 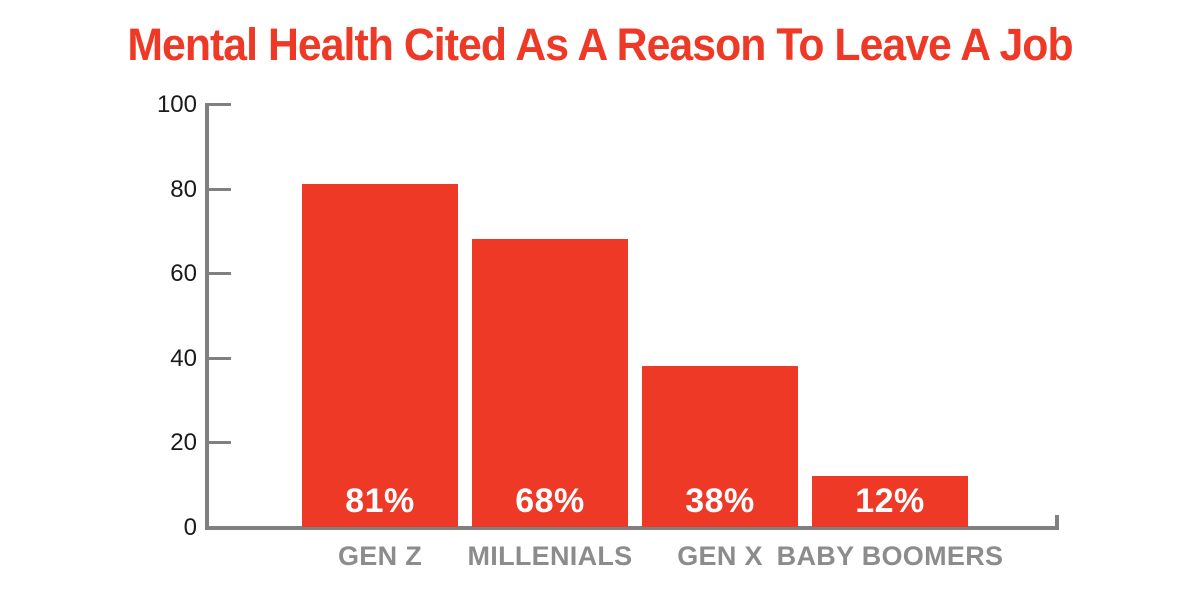 I want to click on y-tick-label-20: 20, so click(x=183, y=442).